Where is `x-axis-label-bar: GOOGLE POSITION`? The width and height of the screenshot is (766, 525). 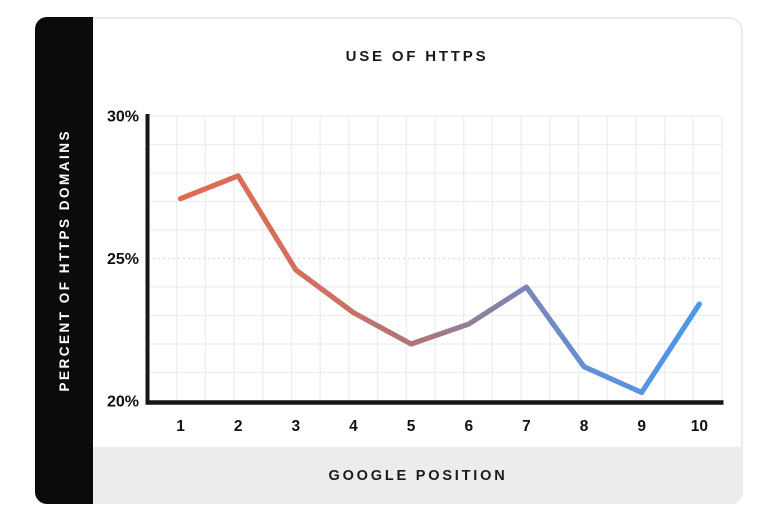 x-axis-label-bar: GOOGLE POSITION is located at coordinates (418, 475).